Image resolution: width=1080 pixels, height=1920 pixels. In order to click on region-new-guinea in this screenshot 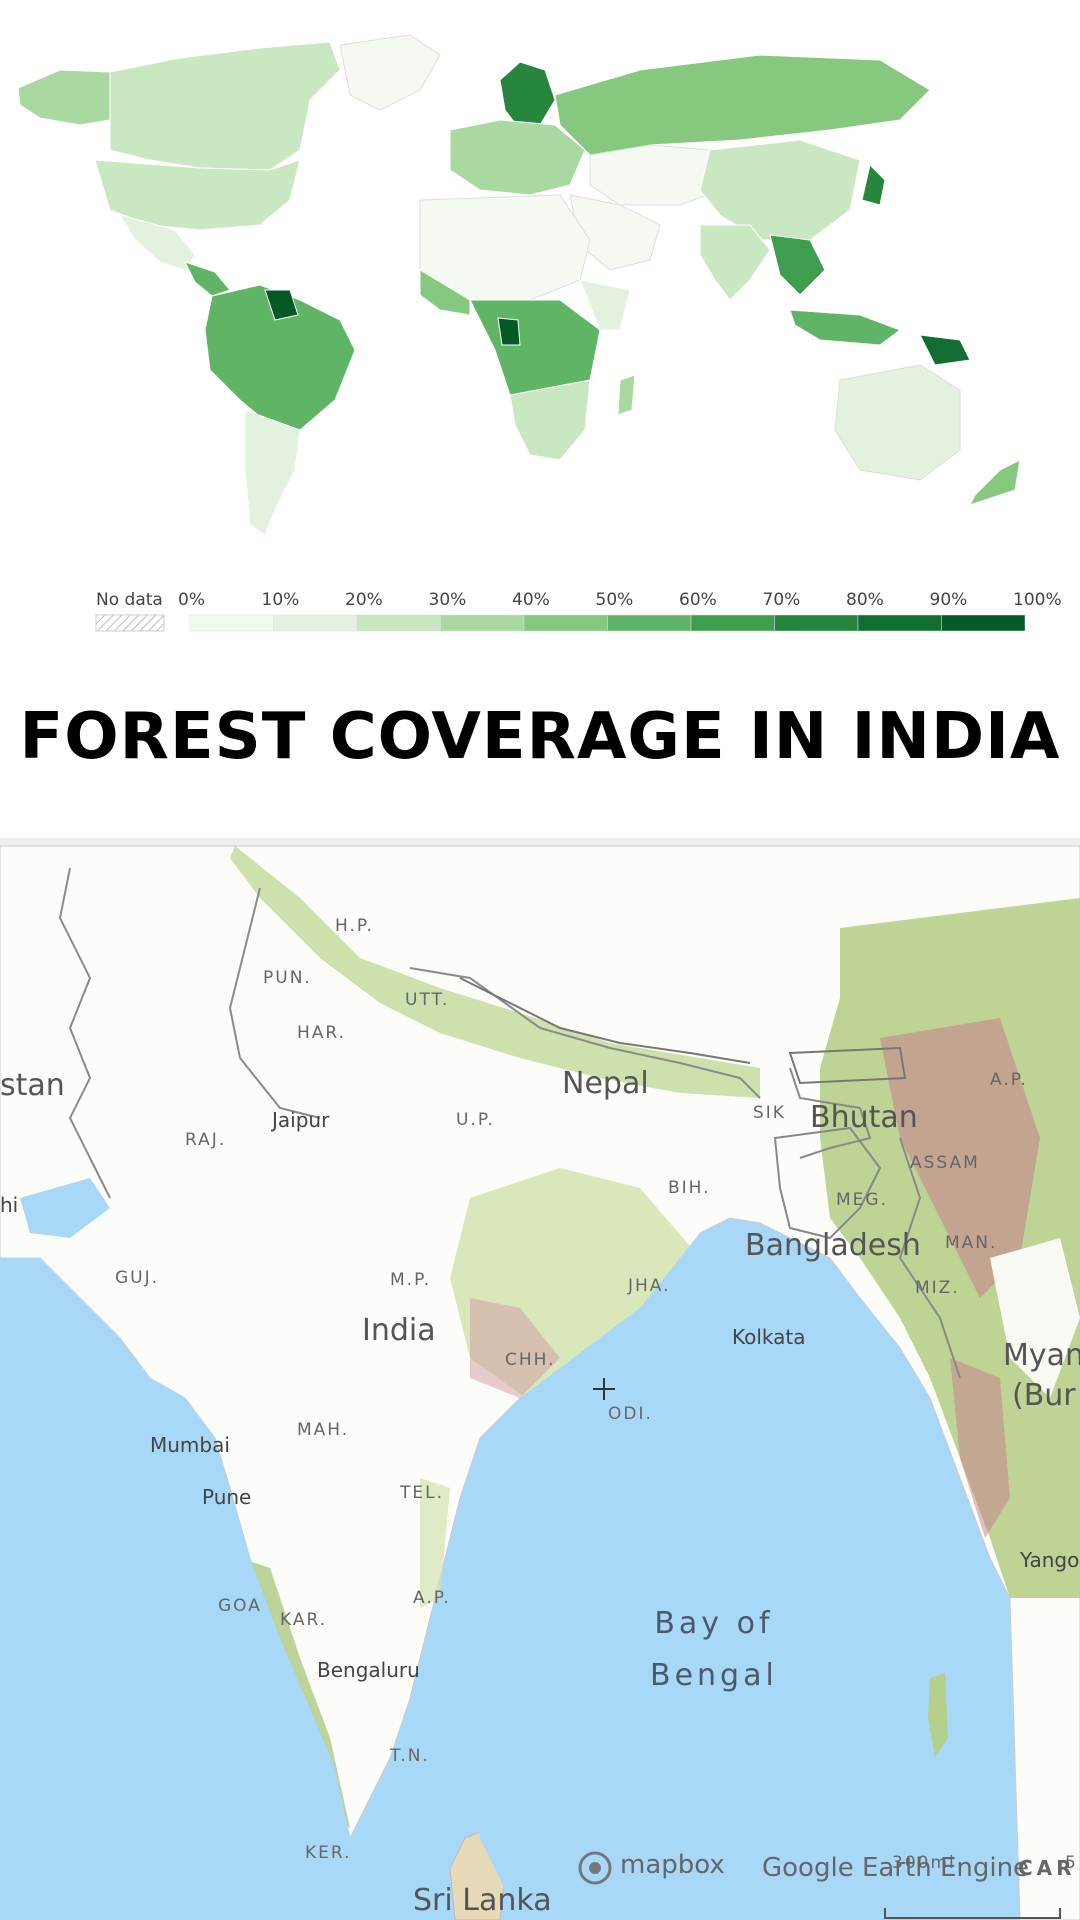, I will do `click(945, 350)`.